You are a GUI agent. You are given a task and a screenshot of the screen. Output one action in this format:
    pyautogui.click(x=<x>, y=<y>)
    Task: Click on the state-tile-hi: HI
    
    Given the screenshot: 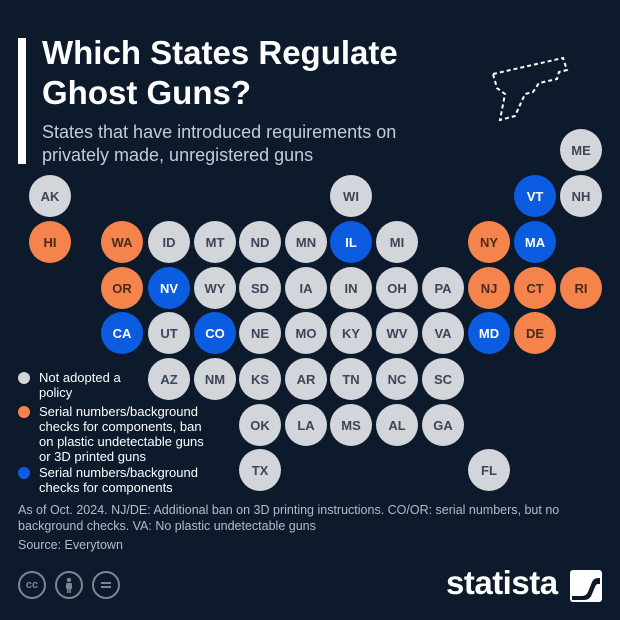 What is the action you would take?
    pyautogui.click(x=50, y=242)
    